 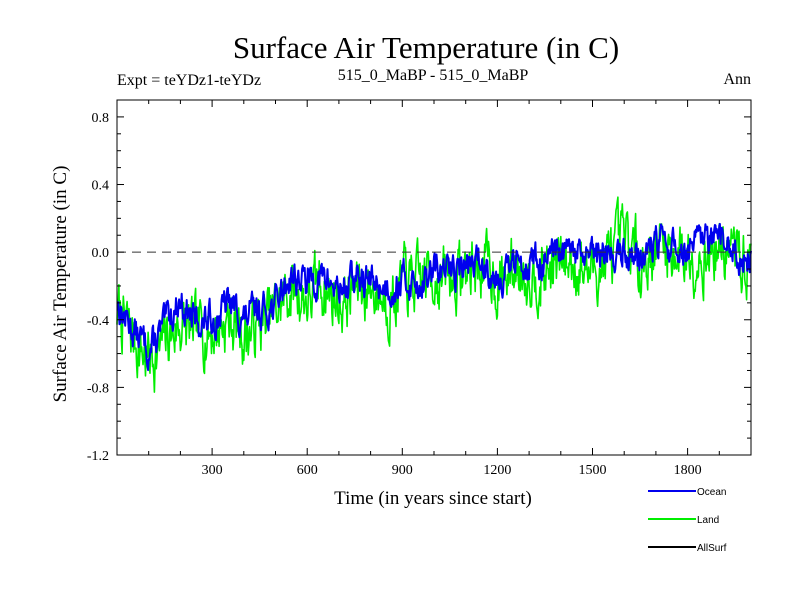 I want to click on y-tick-label: 0.4, so click(x=101, y=186).